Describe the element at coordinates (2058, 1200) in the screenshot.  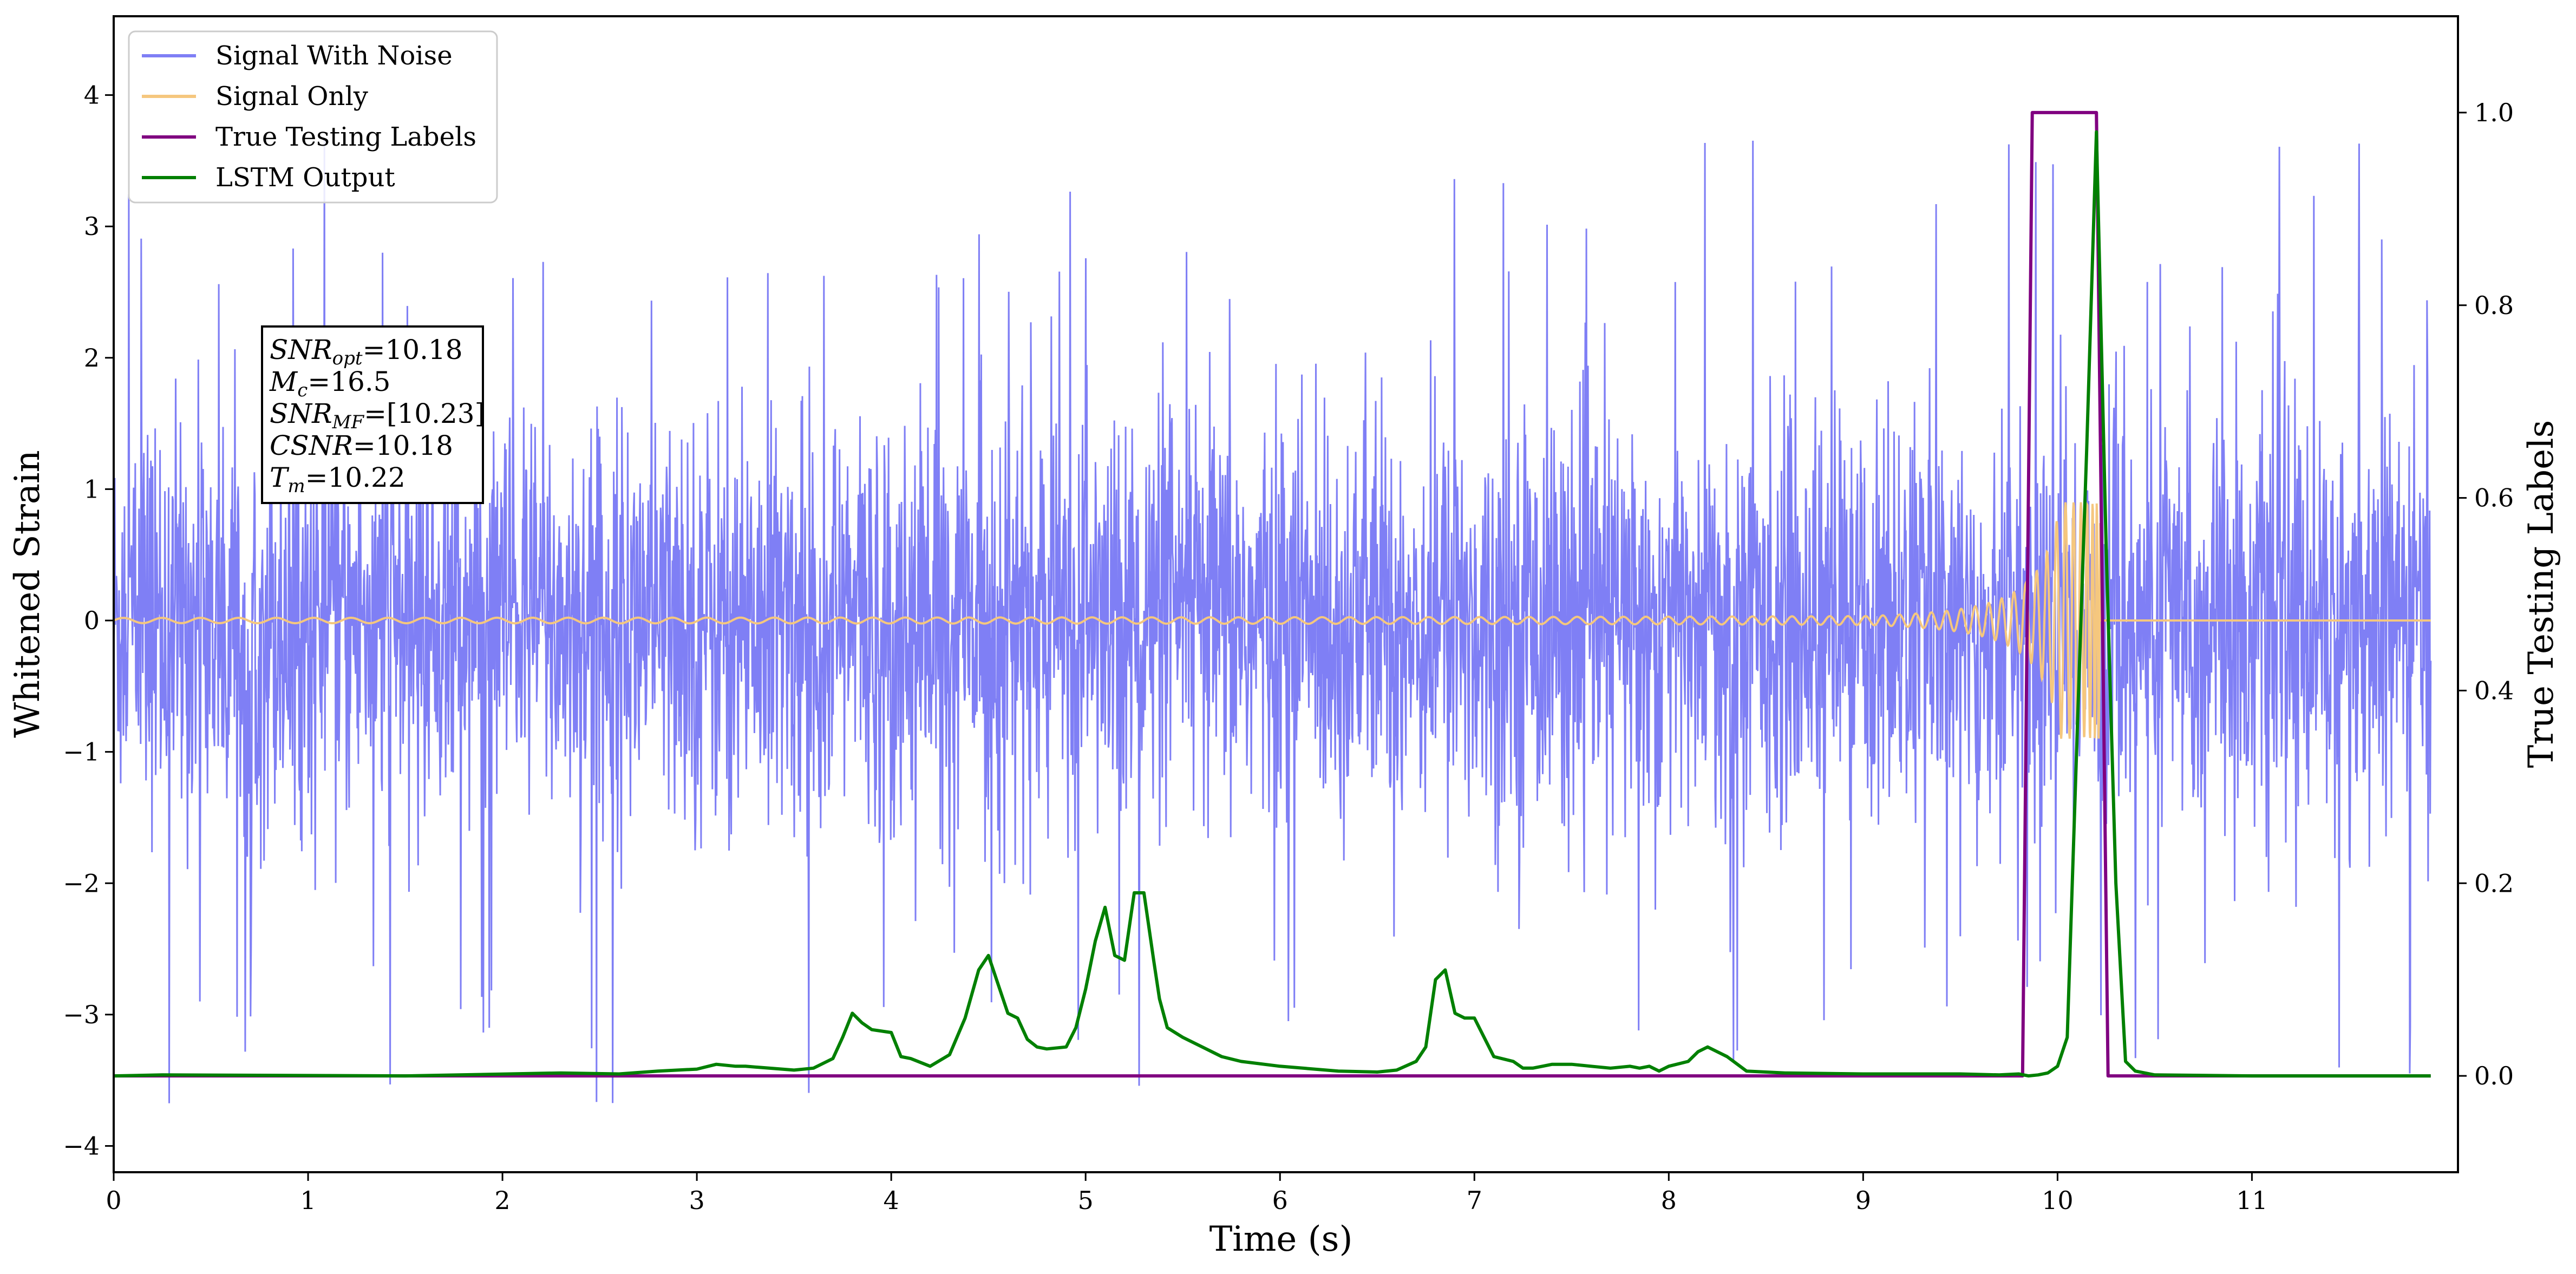
I see `x-tick-label: 10` at that location.